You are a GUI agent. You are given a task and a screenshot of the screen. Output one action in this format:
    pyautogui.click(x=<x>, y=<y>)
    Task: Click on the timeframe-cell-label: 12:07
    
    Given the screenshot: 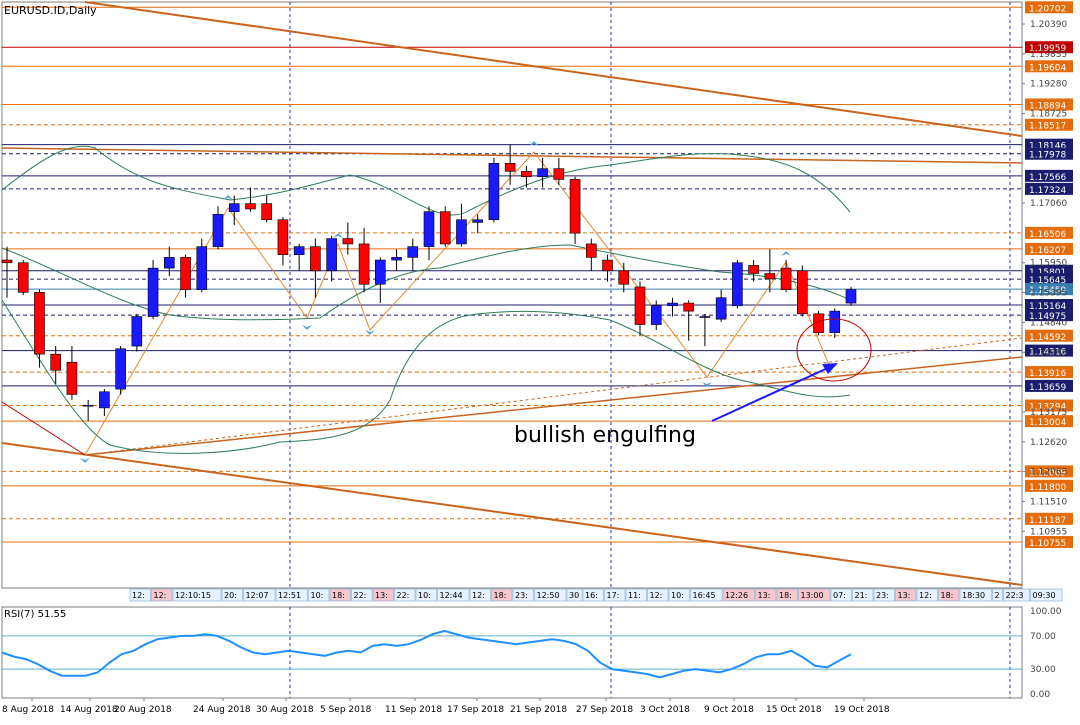 What is the action you would take?
    pyautogui.click(x=257, y=595)
    